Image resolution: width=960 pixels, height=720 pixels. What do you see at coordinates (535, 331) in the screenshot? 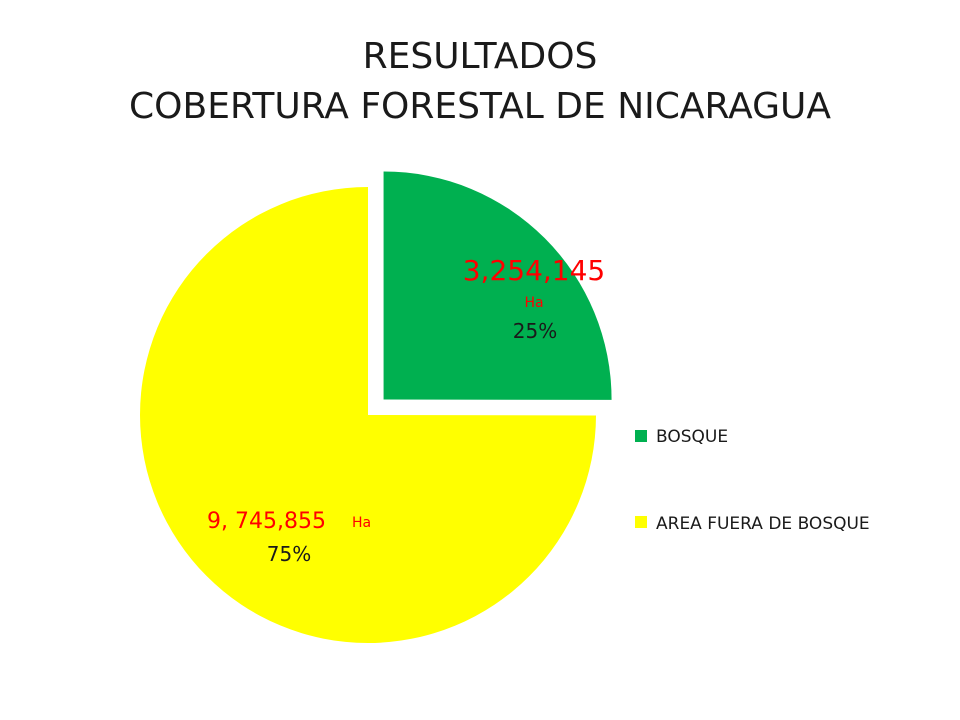
I see `data-label-bosque-percent: 25%` at bounding box center [535, 331].